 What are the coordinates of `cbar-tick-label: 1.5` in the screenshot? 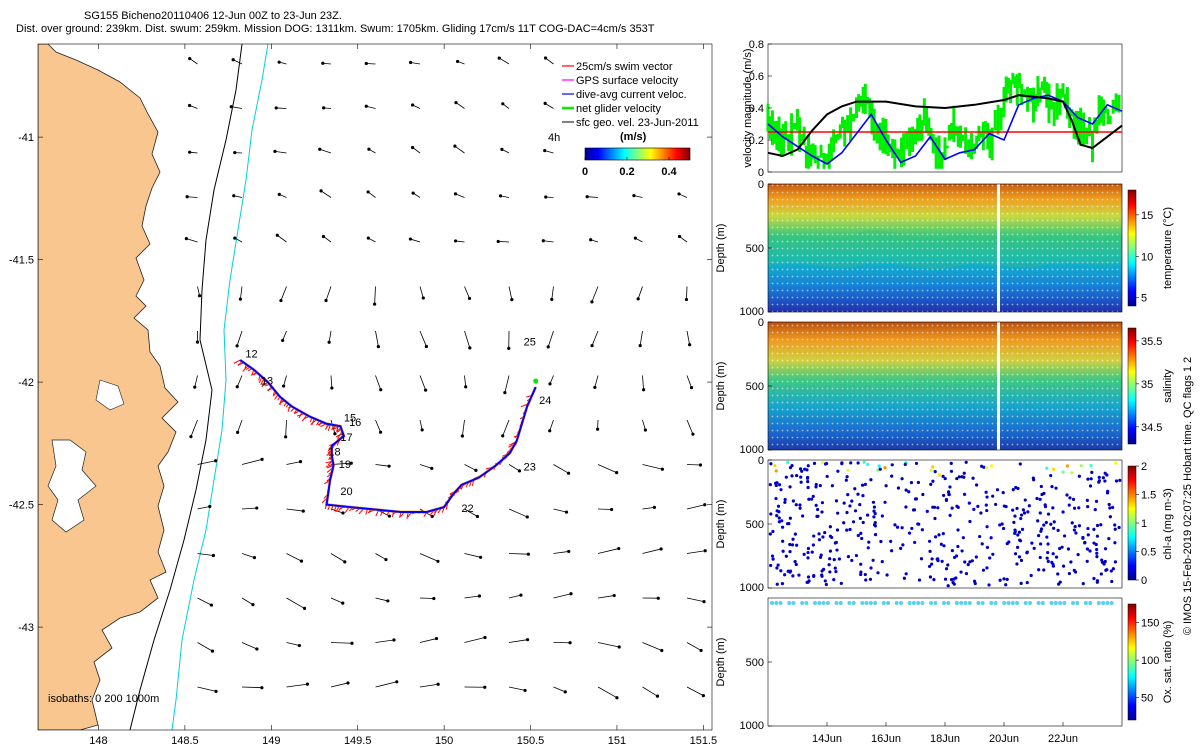 It's located at (1148, 496).